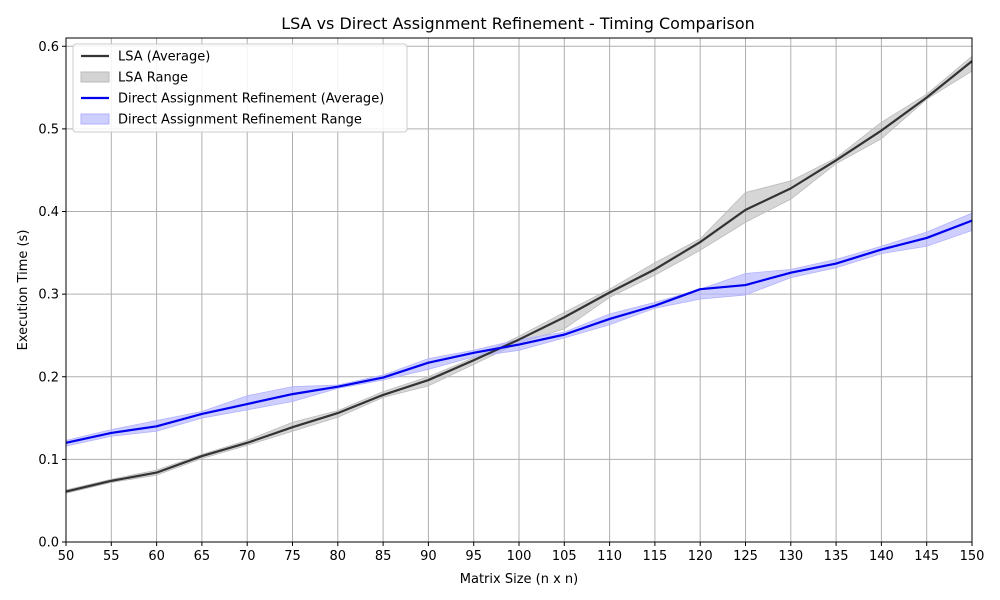 This screenshot has height=600, width=1000. I want to click on x-tick-label: 75, so click(292, 556).